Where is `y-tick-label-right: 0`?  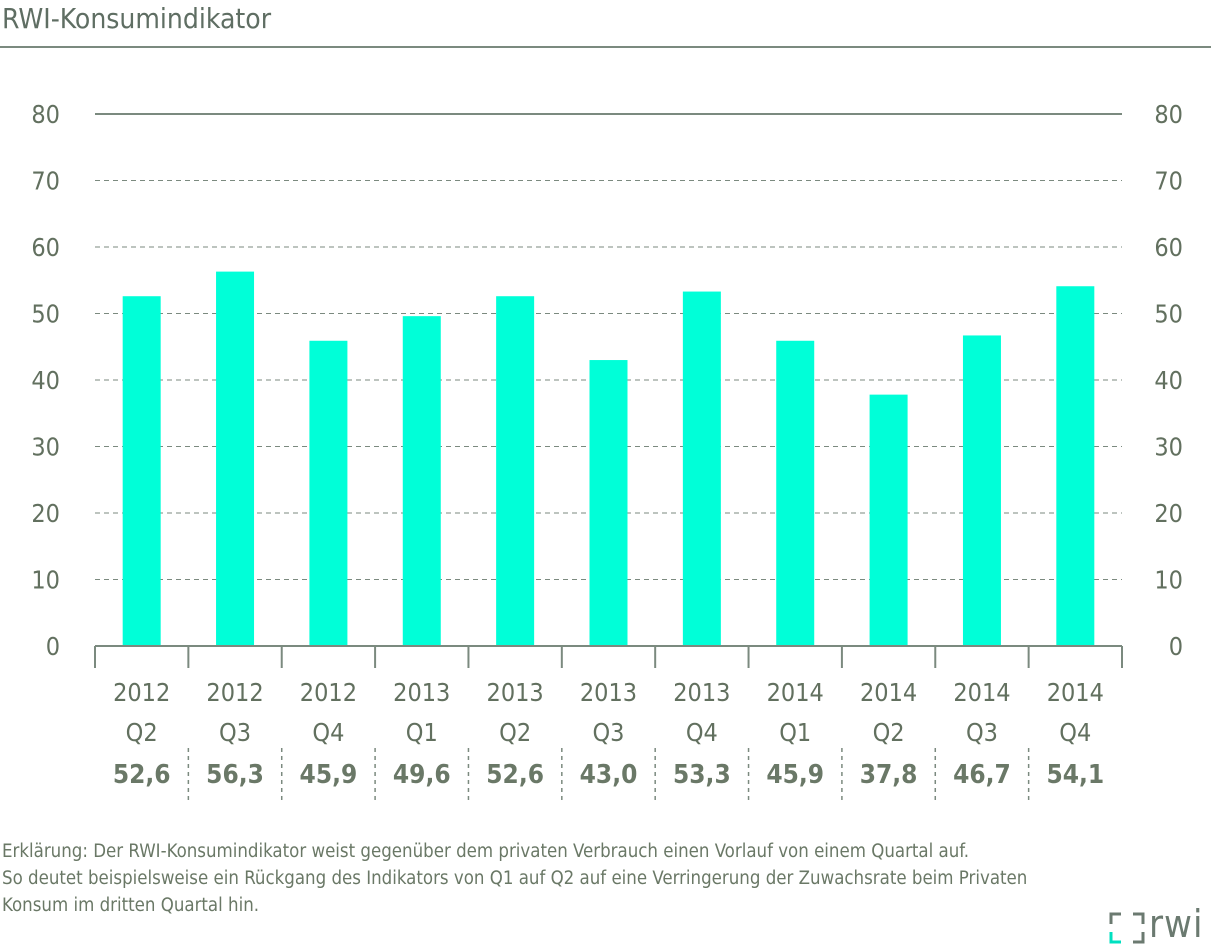
y-tick-label-right: 0 is located at coordinates (1176, 646).